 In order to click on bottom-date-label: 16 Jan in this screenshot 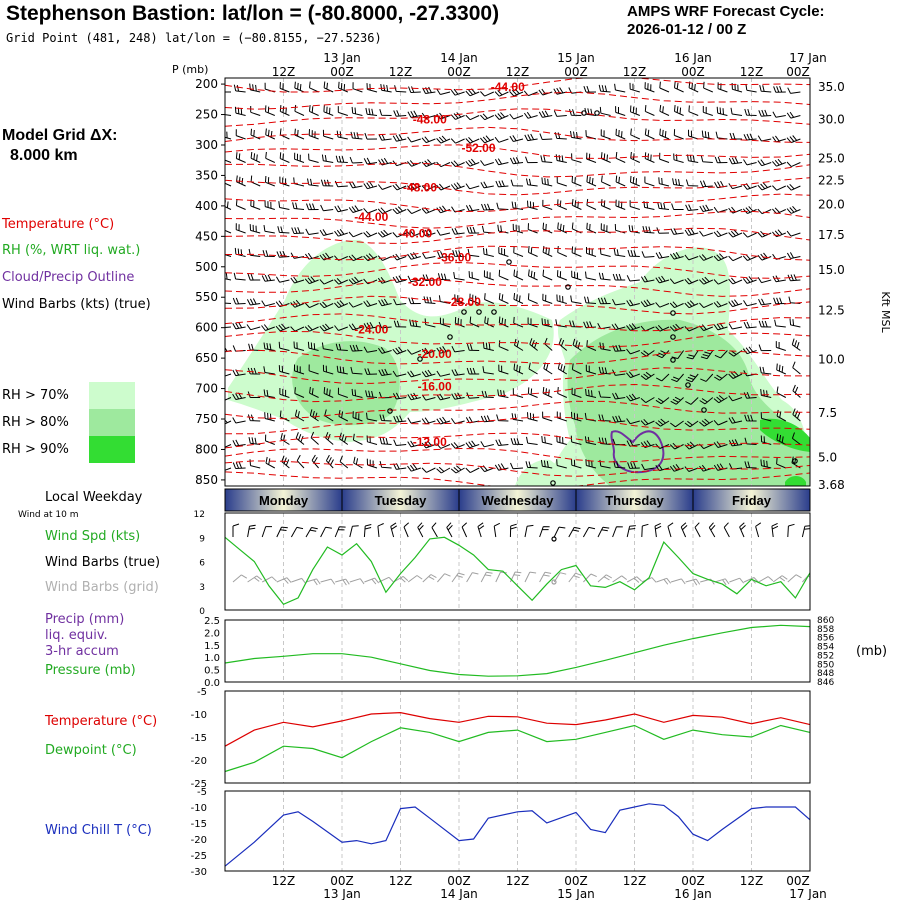, I will do `click(693, 893)`.